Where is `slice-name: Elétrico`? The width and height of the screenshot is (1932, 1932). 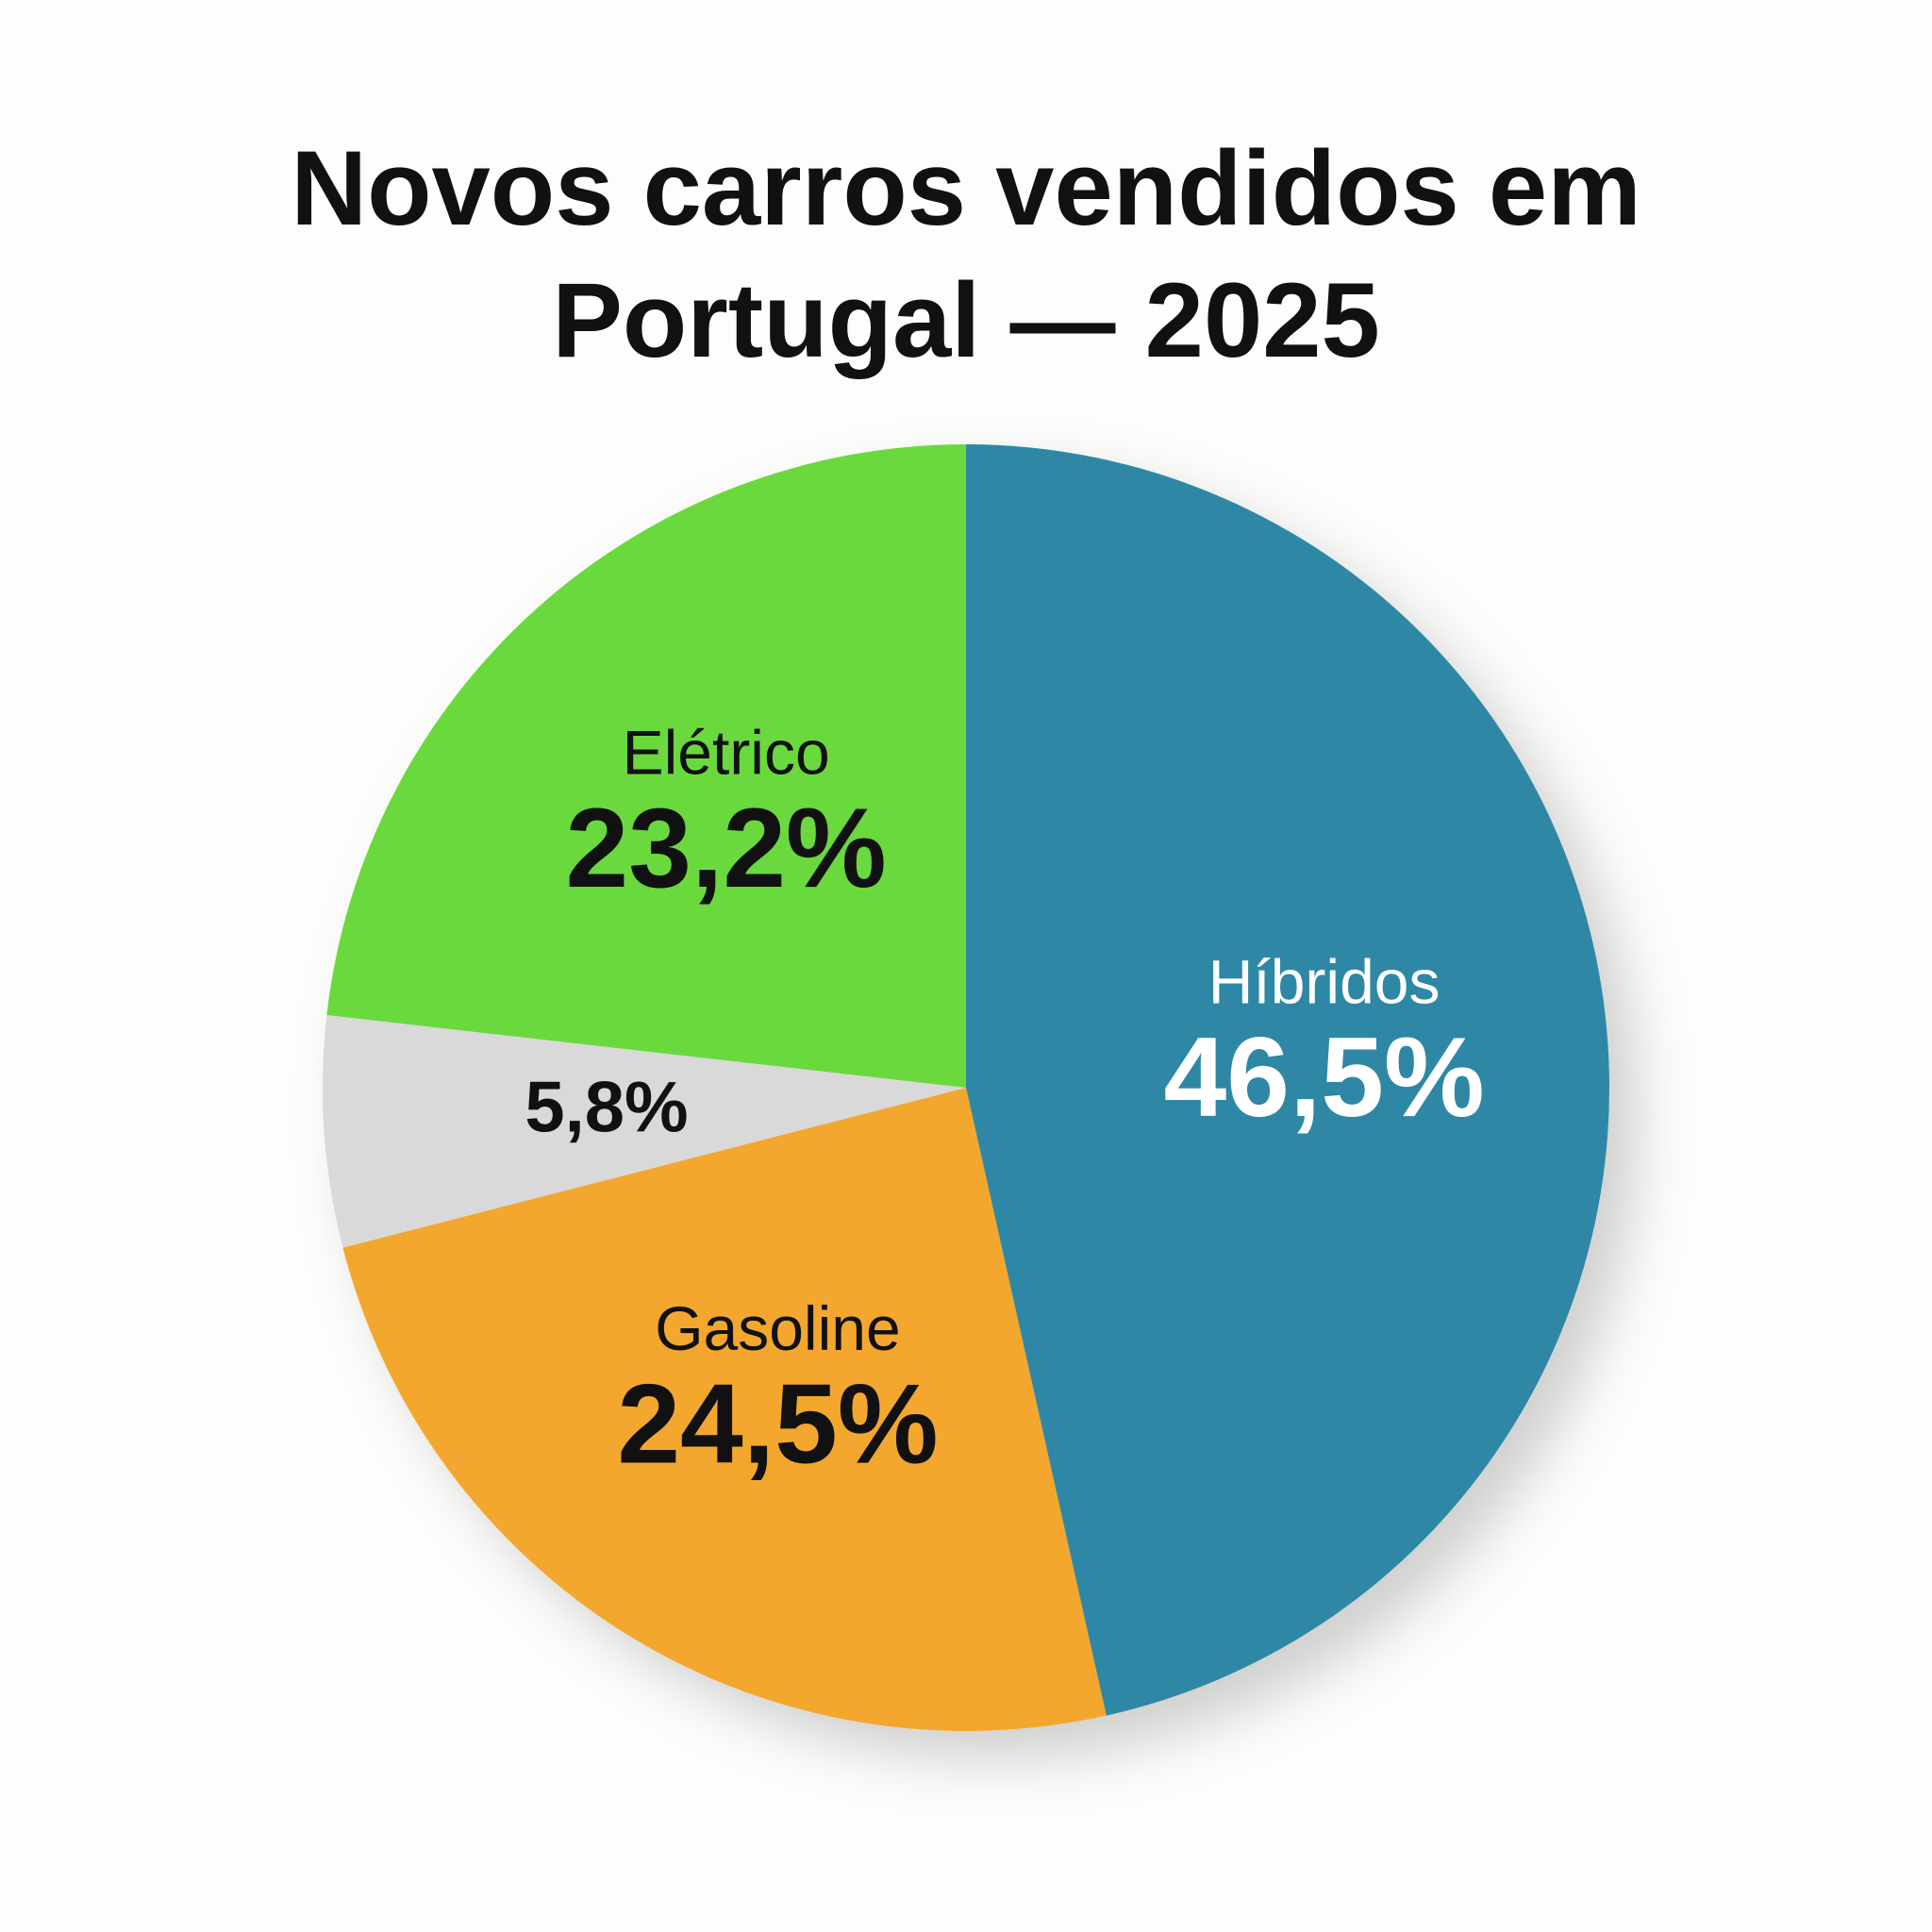
slice-name: Elétrico is located at coordinates (726, 753).